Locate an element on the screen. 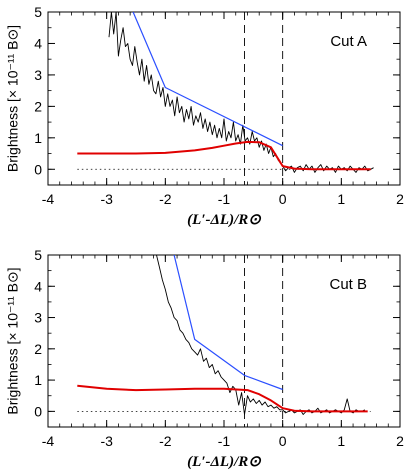  cut-annotation: Cut B is located at coordinates (348, 284).